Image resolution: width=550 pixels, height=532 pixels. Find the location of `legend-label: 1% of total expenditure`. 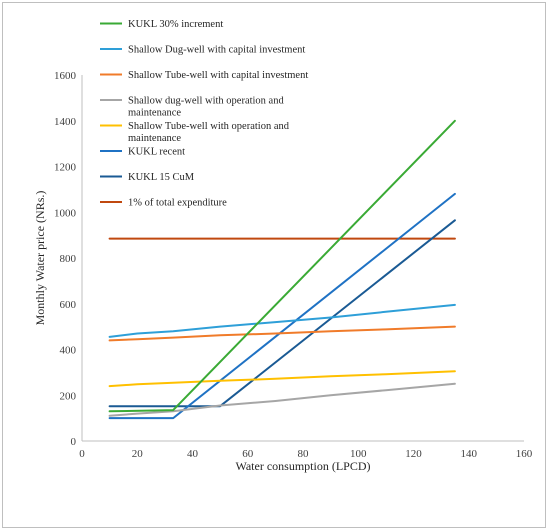

legend-label: 1% of total expenditure is located at coordinates (177, 203).